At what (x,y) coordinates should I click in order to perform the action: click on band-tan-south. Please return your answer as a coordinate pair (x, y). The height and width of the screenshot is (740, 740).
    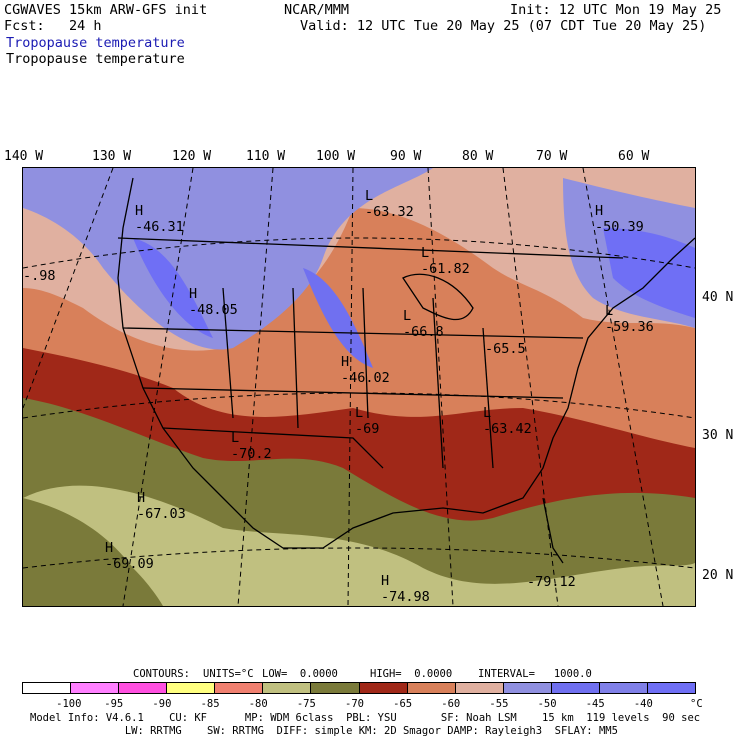
    Looking at the image, I should click on (359, 545).